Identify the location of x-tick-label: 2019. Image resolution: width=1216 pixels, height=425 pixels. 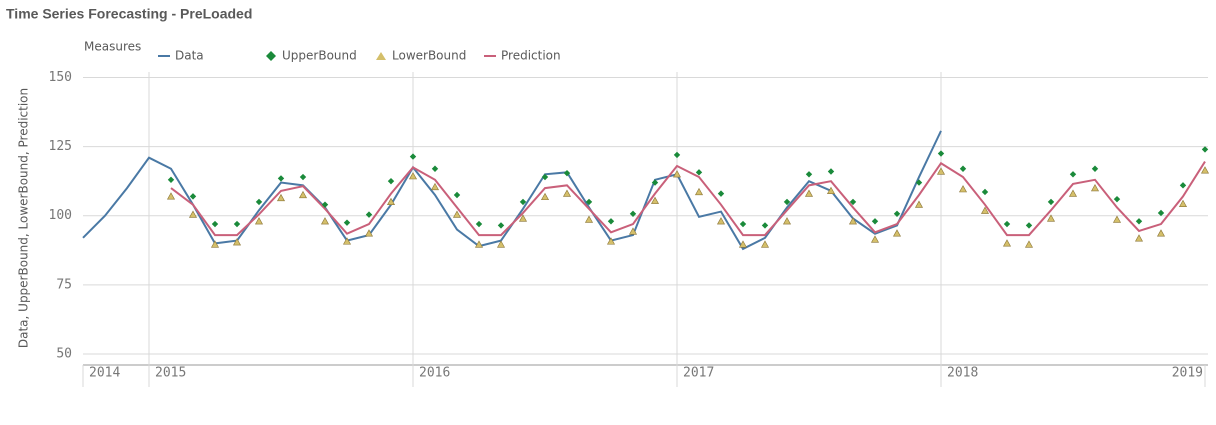
(1187, 373).